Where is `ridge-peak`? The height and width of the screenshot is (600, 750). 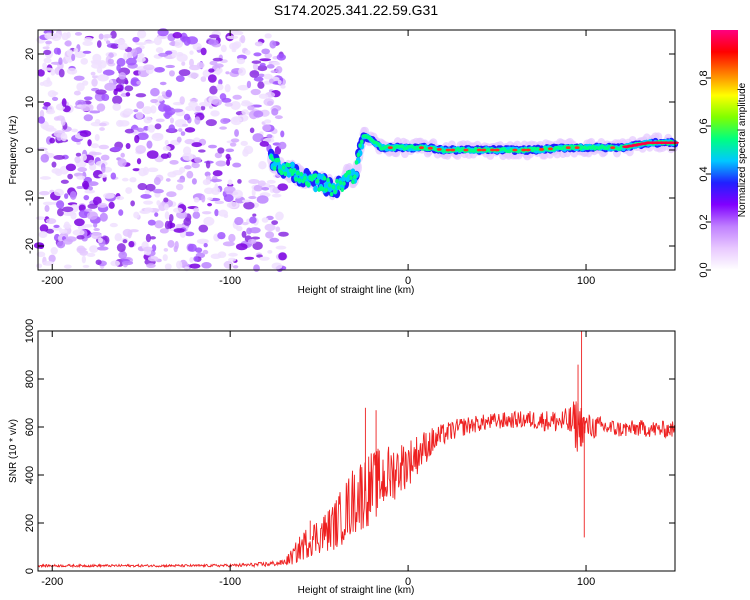 ridge-peak is located at coordinates (484, 150).